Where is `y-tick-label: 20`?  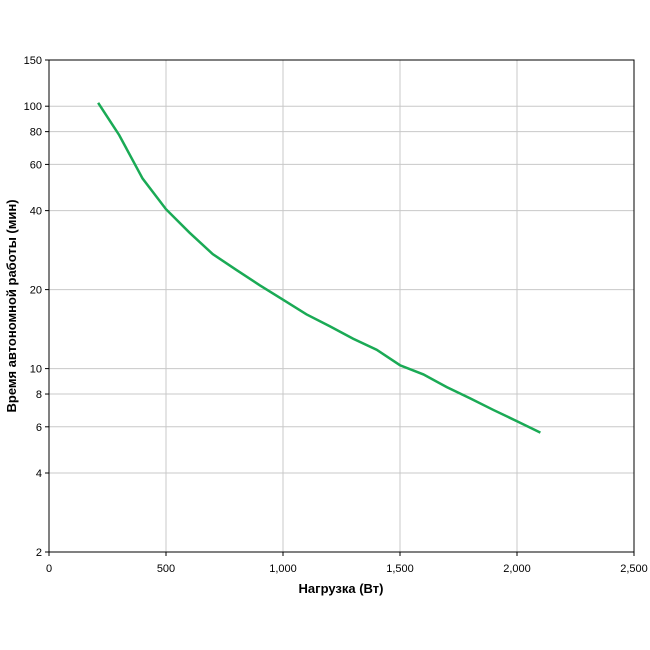 y-tick-label: 20 is located at coordinates (36, 291).